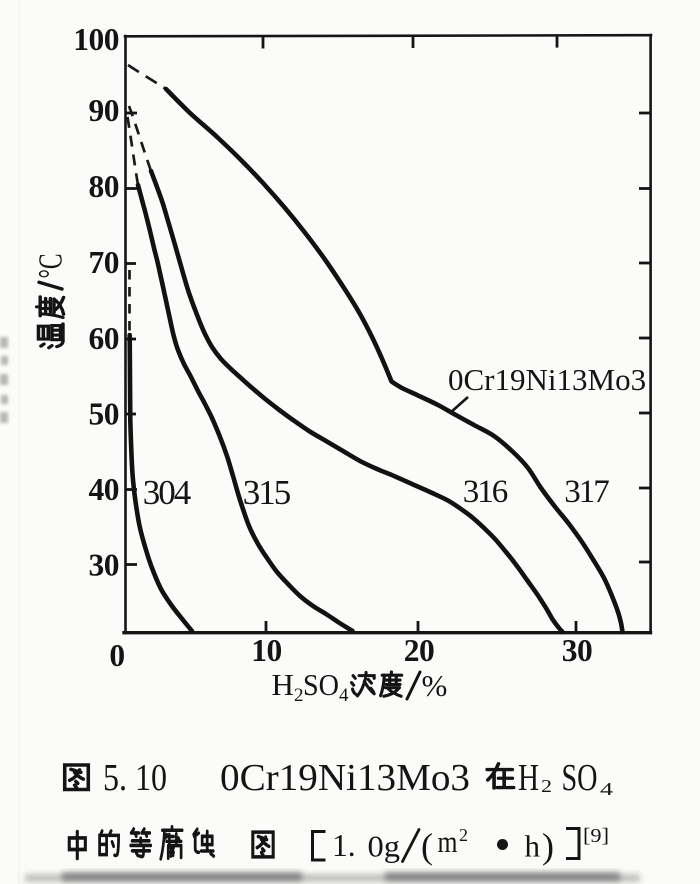 This screenshot has width=700, height=884. What do you see at coordinates (167, 492) in the screenshot?
I see `svg-text: 304` at bounding box center [167, 492].